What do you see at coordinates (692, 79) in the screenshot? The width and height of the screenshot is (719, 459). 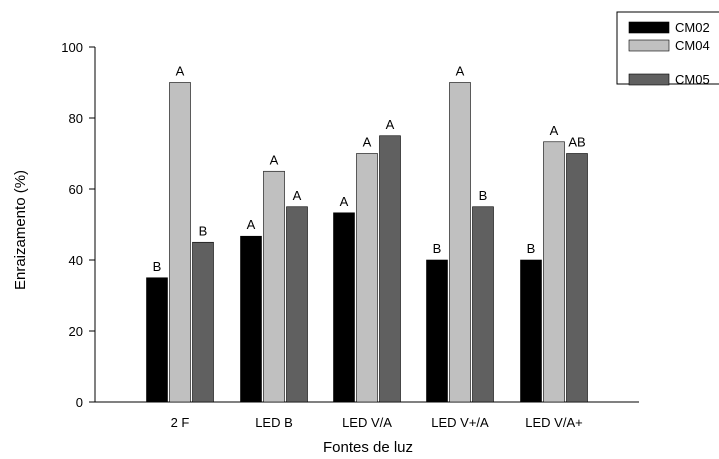 I see `legend-entry: CM05` at bounding box center [692, 79].